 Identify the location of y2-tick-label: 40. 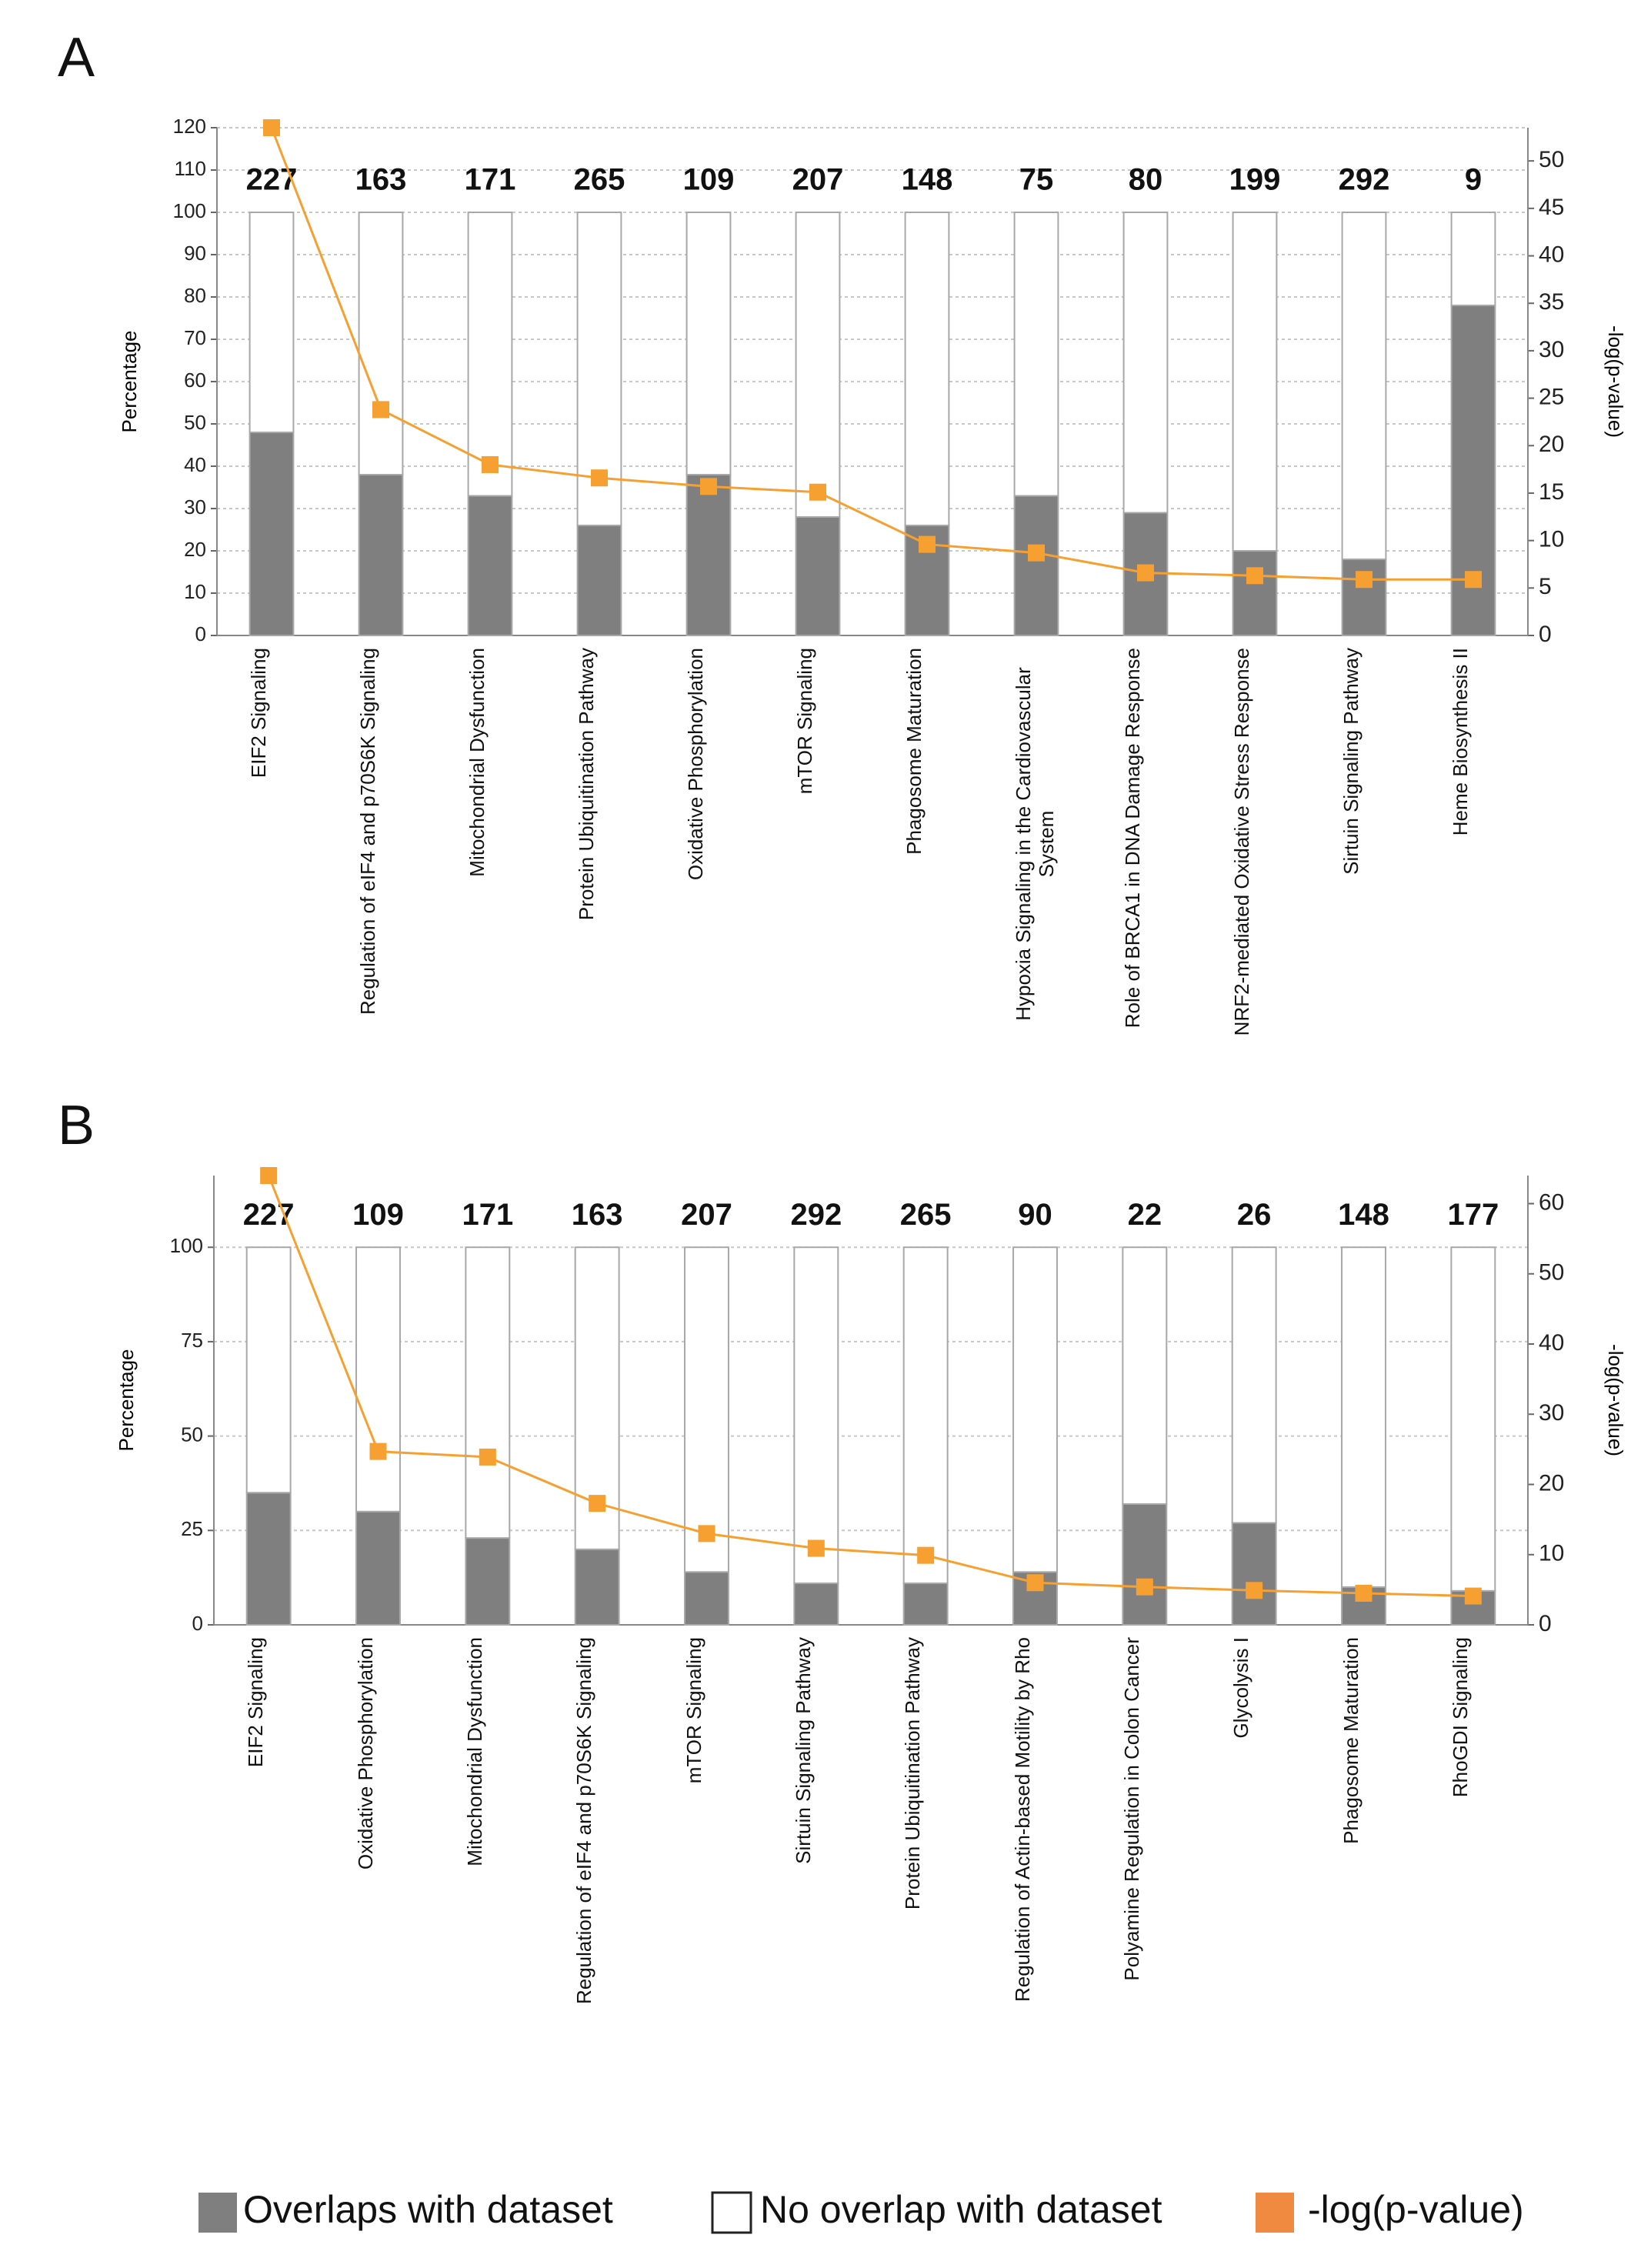
(1551, 255).